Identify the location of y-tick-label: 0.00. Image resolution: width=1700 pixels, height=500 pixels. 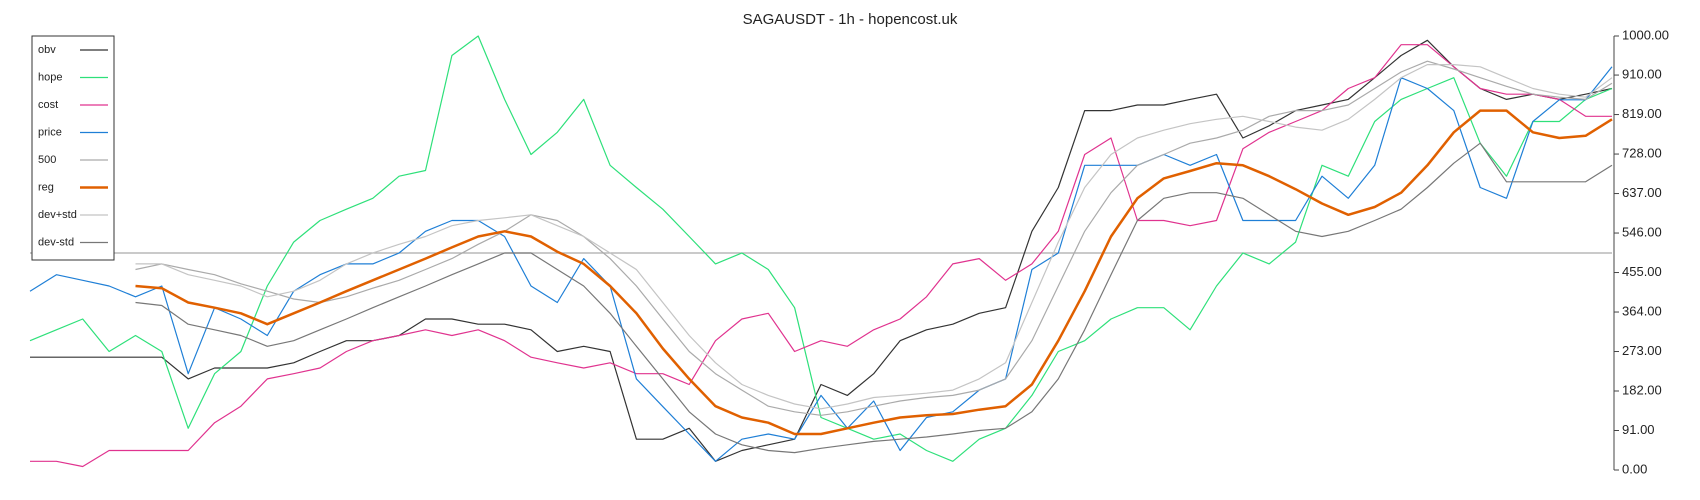
(1634, 468).